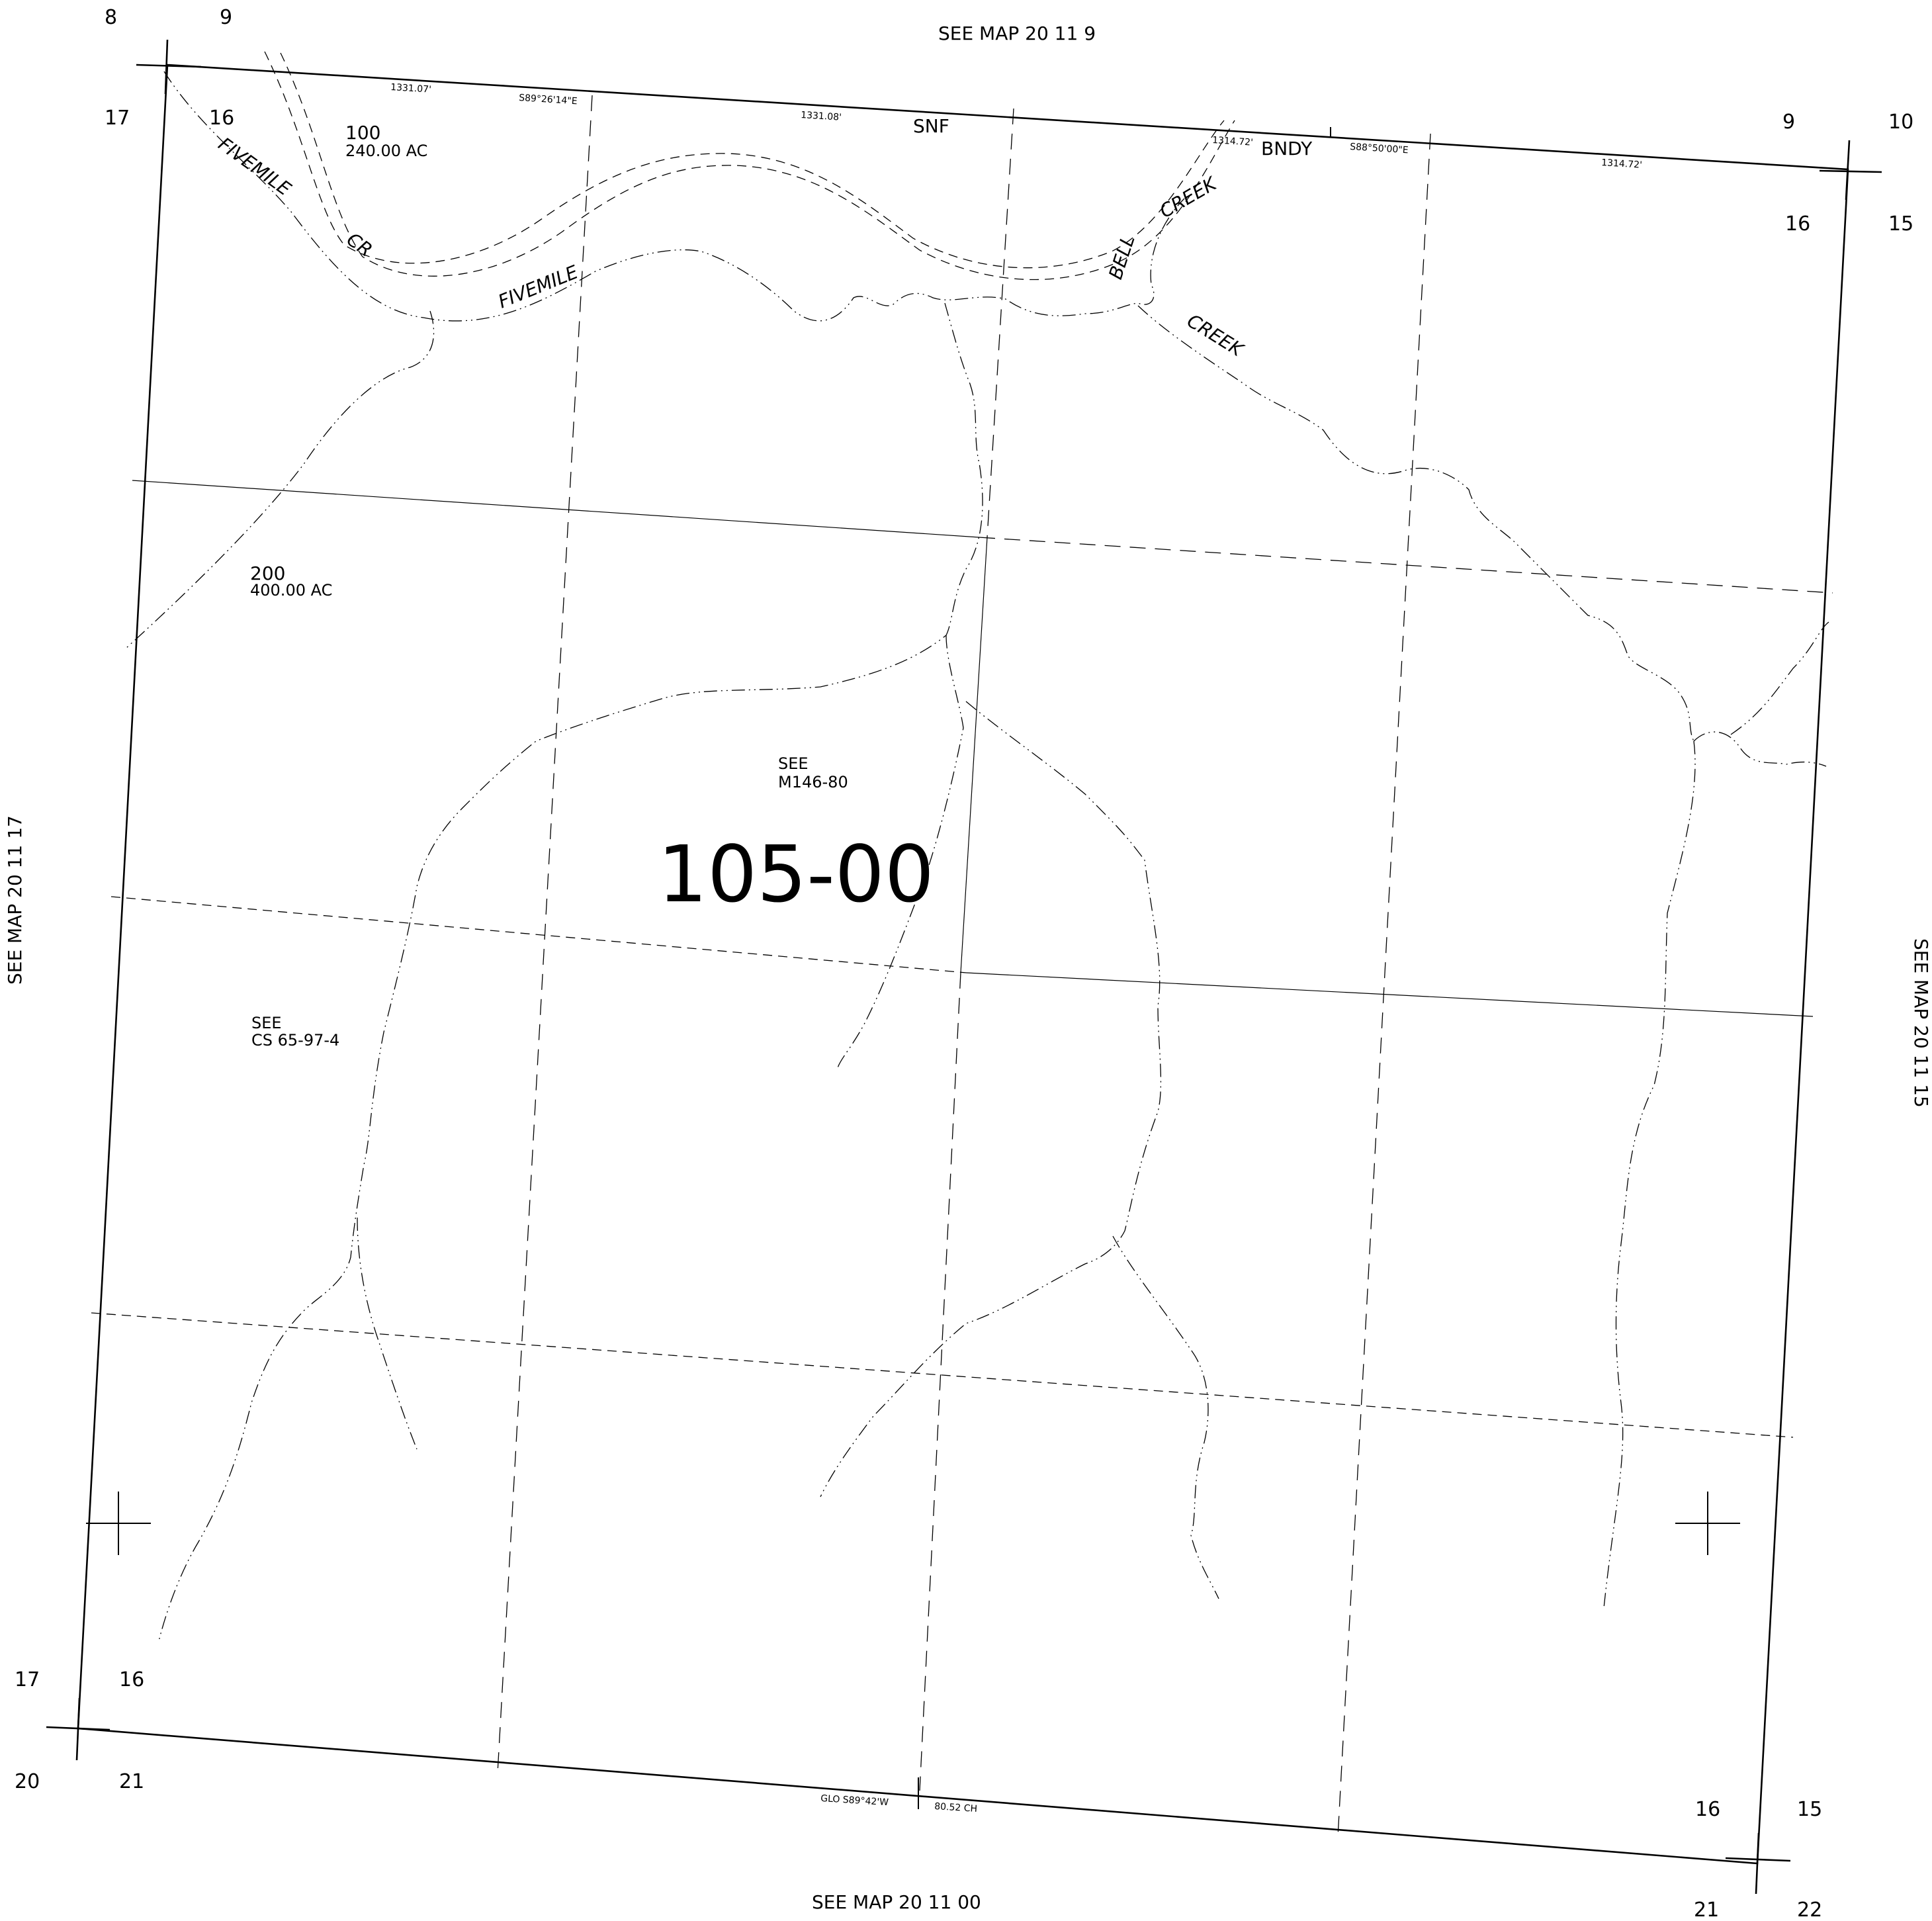 The width and height of the screenshot is (1932, 1921). Describe the element at coordinates (1165, 1417) in the screenshot. I see `stream-central-east-fork` at that location.